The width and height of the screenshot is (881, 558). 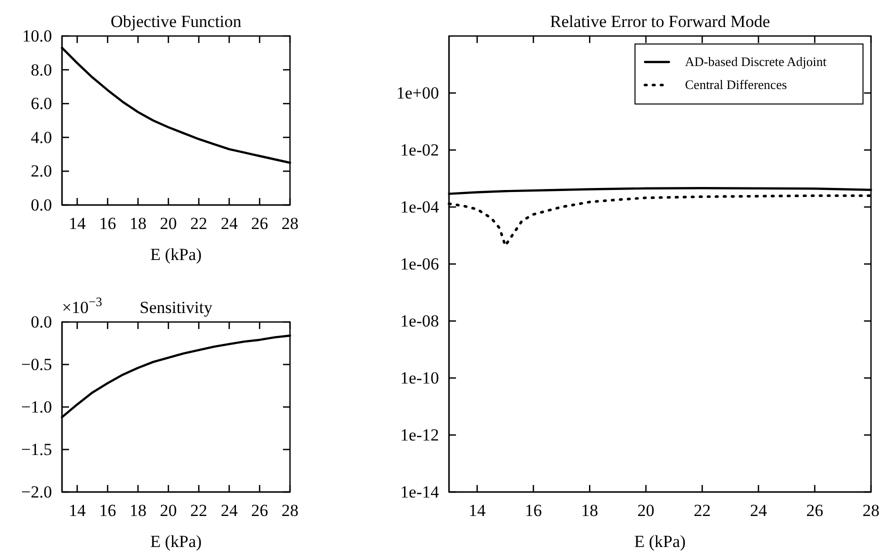 I want to click on y-tick-label: −1.0, so click(x=36, y=406).